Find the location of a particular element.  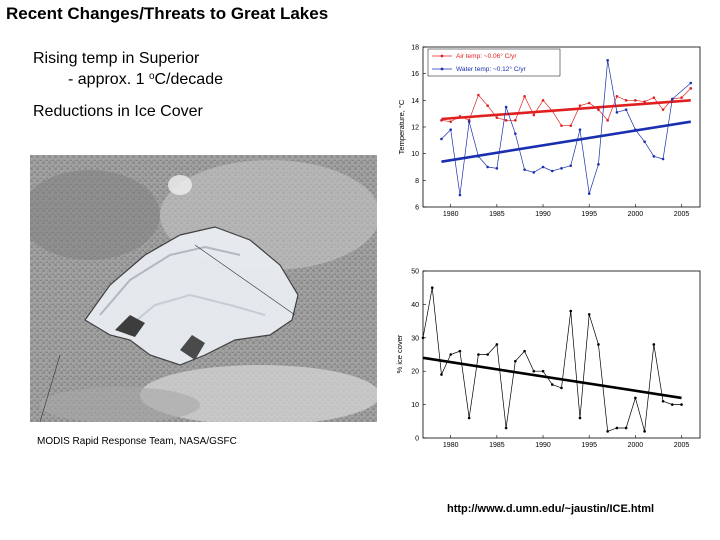

x-tick-label: 1980 is located at coordinates (451, 445).